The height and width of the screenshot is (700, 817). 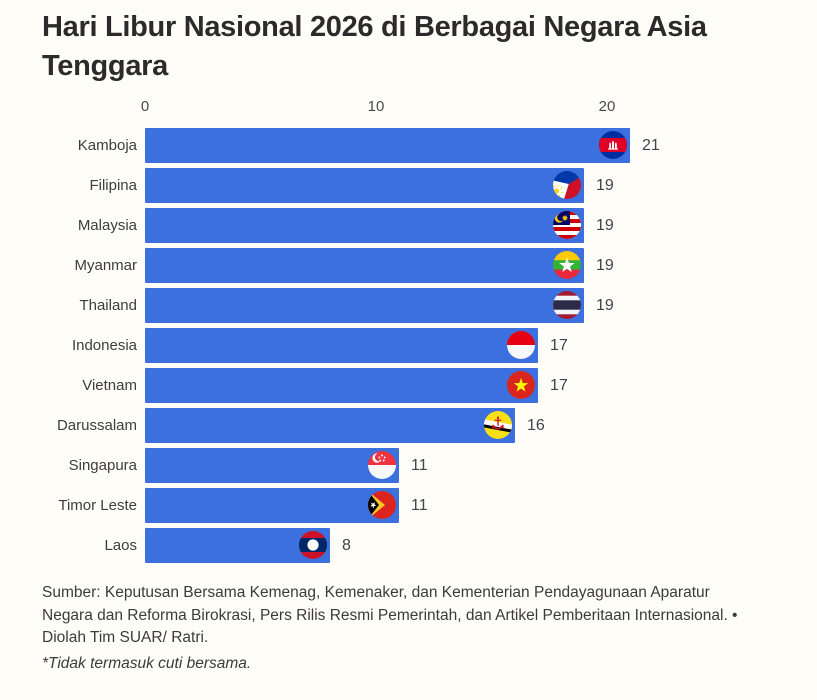 I want to click on x-axis: 0 10 20, so click(x=408, y=108).